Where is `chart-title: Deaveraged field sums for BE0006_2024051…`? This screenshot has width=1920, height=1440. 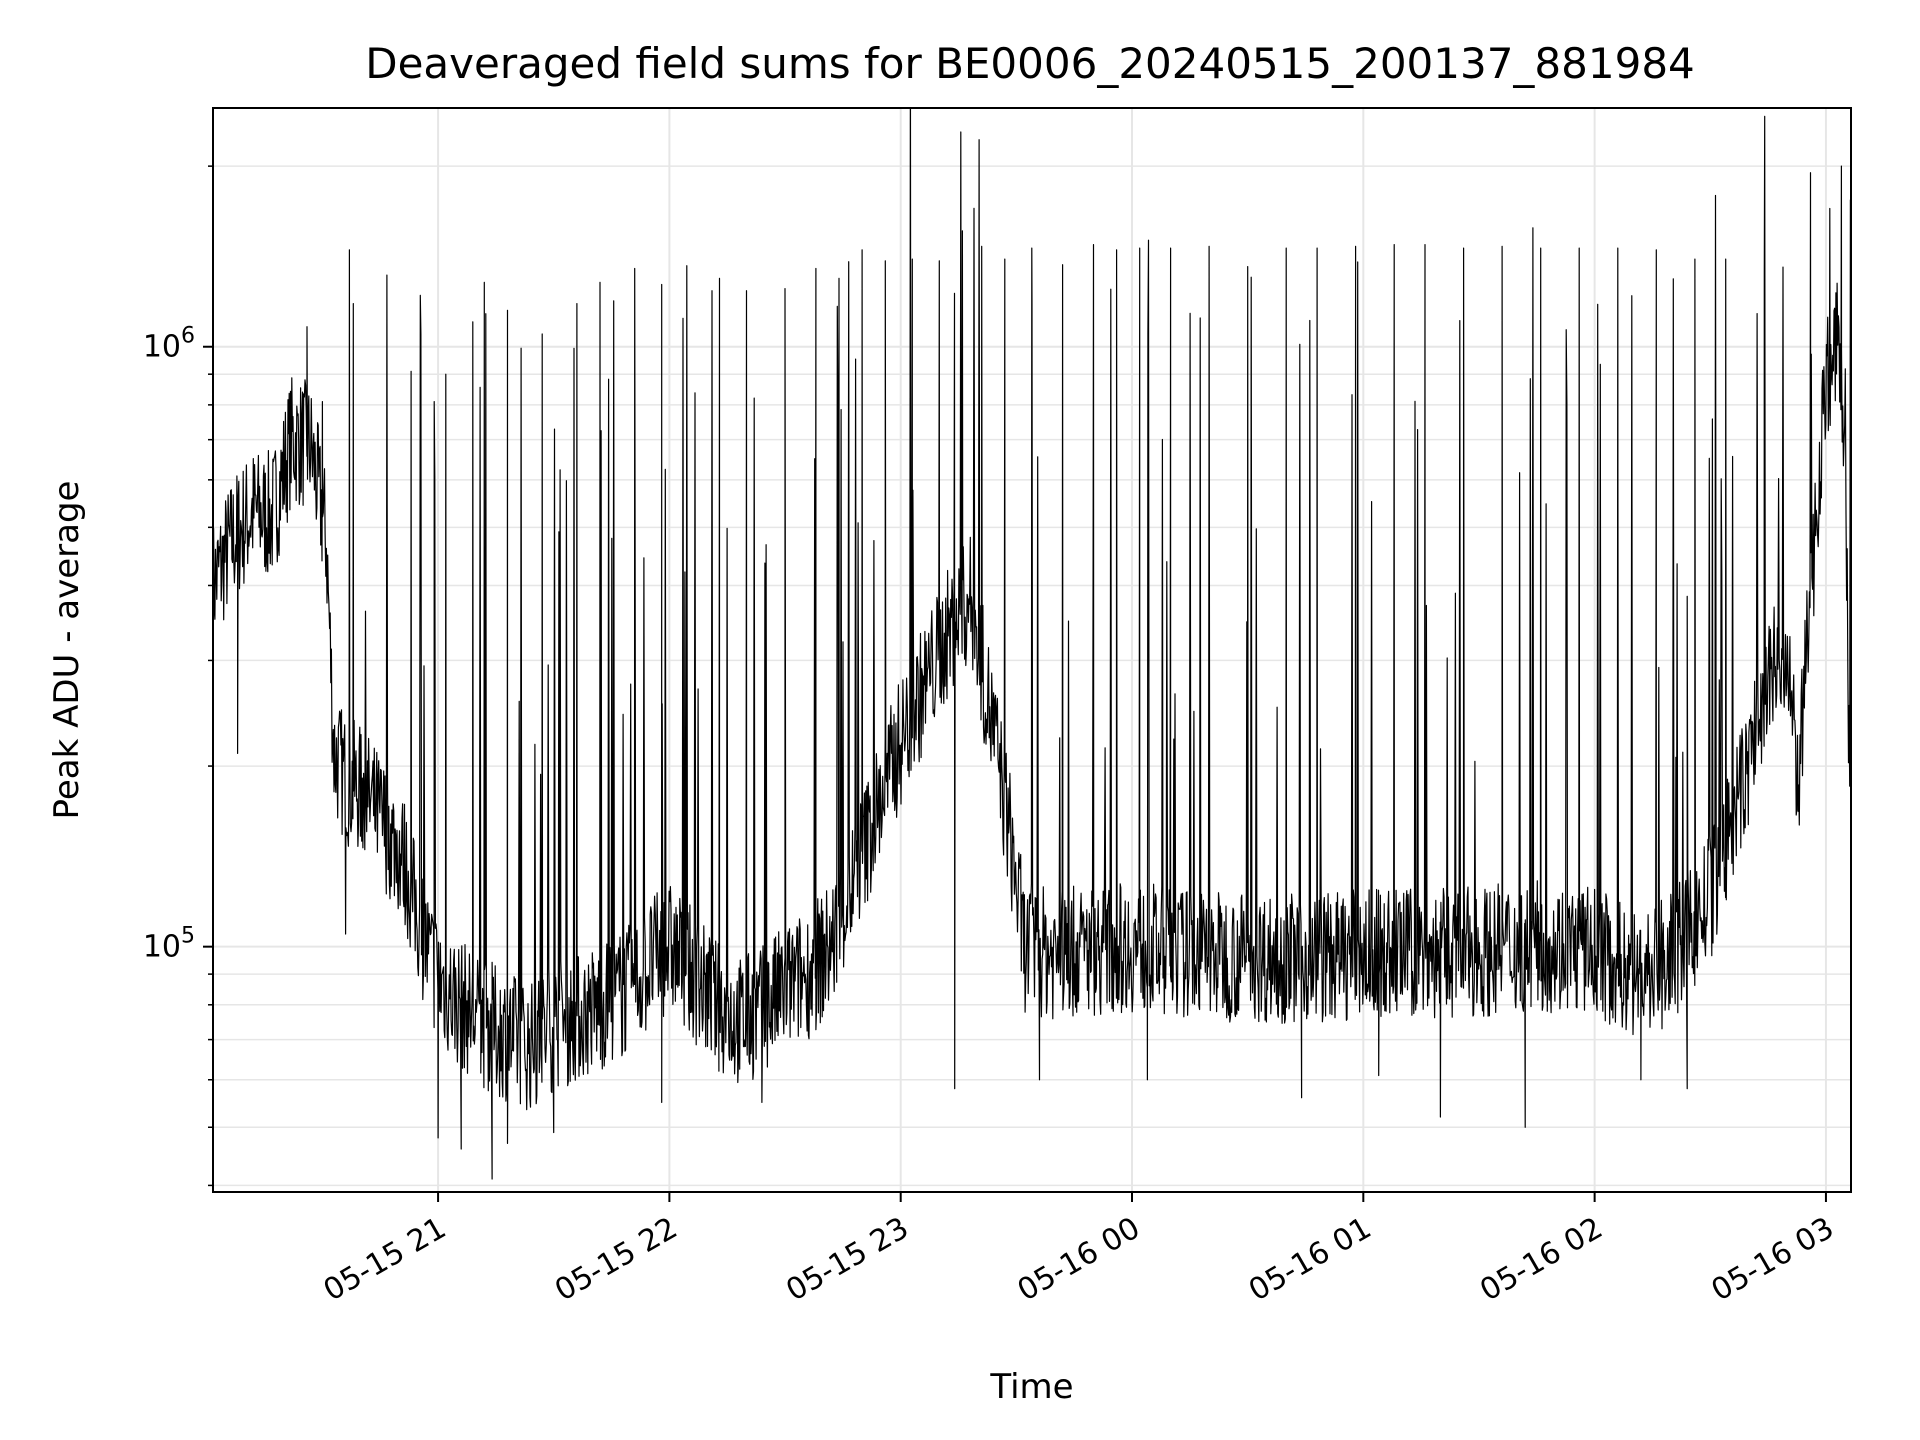 chart-title: Deaveraged field sums for BE0006_2024051… is located at coordinates (1030, 63).